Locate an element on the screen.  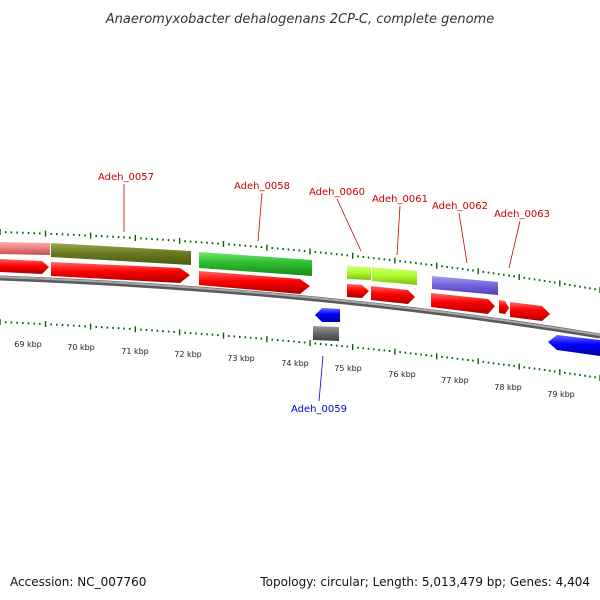
inner-tick-ring is located at coordinates (300, 350).